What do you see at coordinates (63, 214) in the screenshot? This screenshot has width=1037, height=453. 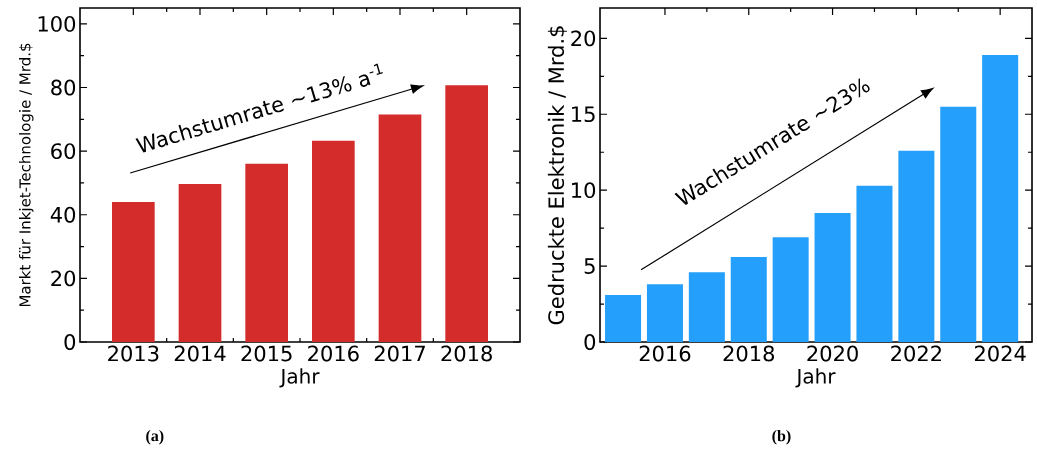 I see `y-tick-label: 40` at bounding box center [63, 214].